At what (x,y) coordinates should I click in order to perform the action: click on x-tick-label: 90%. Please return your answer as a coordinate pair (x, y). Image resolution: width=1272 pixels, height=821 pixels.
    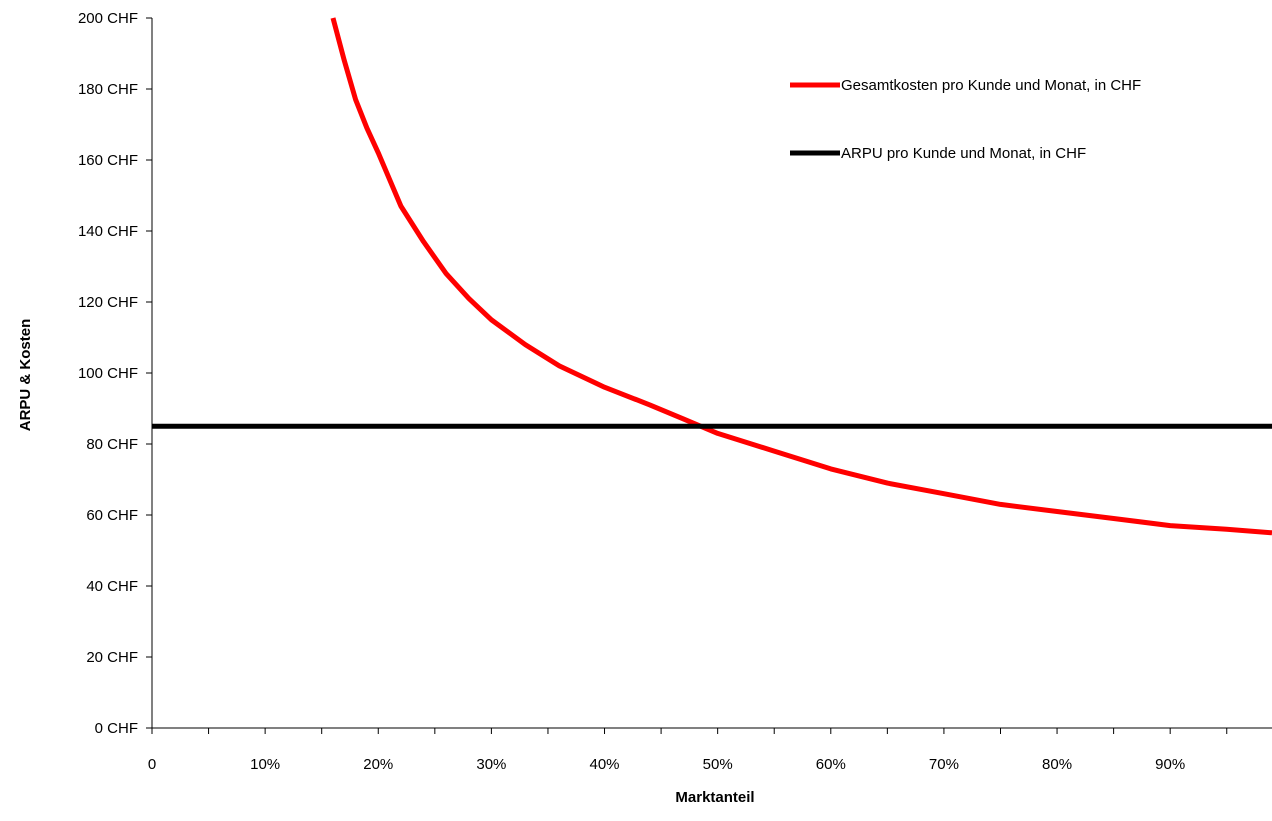
    Looking at the image, I should click on (1170, 764).